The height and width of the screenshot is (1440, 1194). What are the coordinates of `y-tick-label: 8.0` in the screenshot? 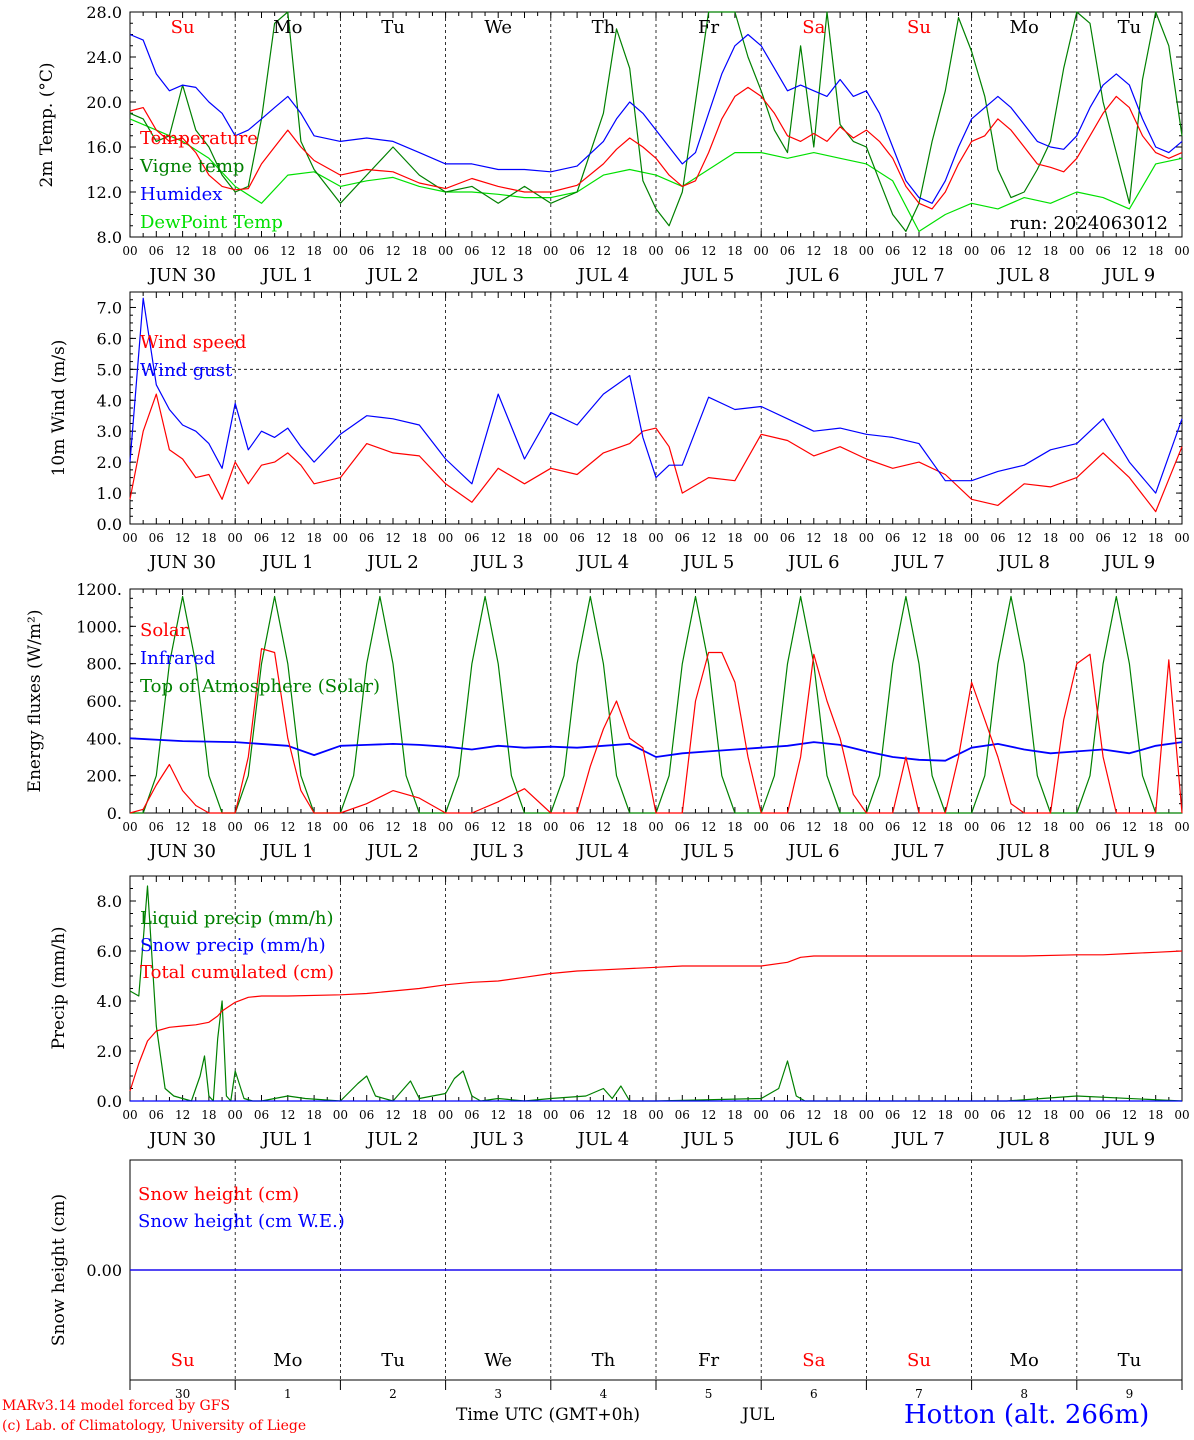 It's located at (109, 901).